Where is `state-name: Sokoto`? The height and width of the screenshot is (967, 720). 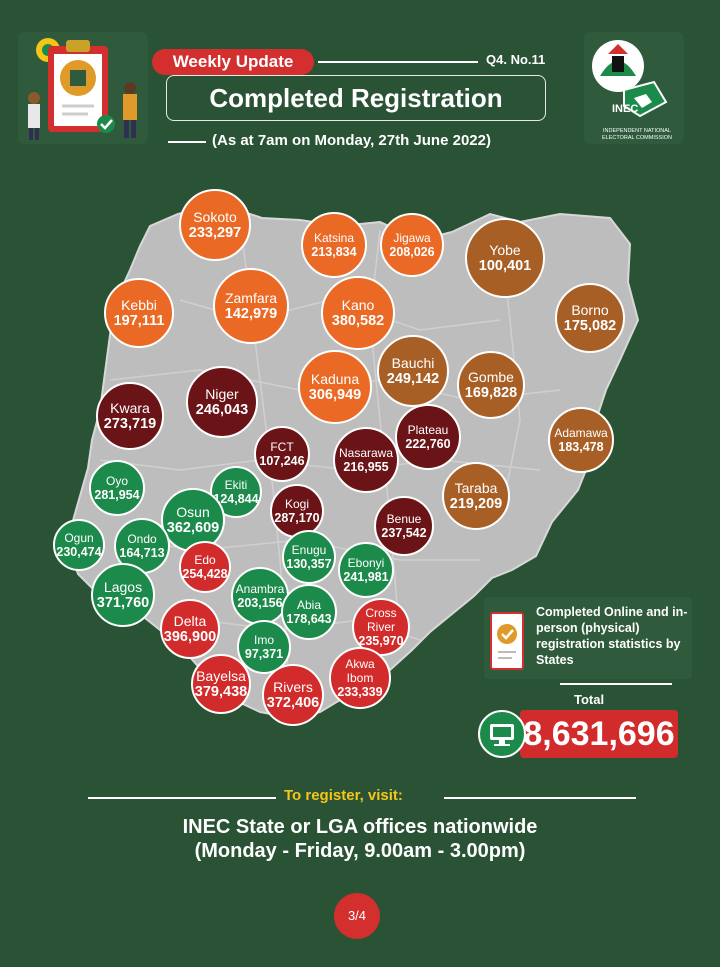
state-name: Sokoto is located at coordinates (215, 217).